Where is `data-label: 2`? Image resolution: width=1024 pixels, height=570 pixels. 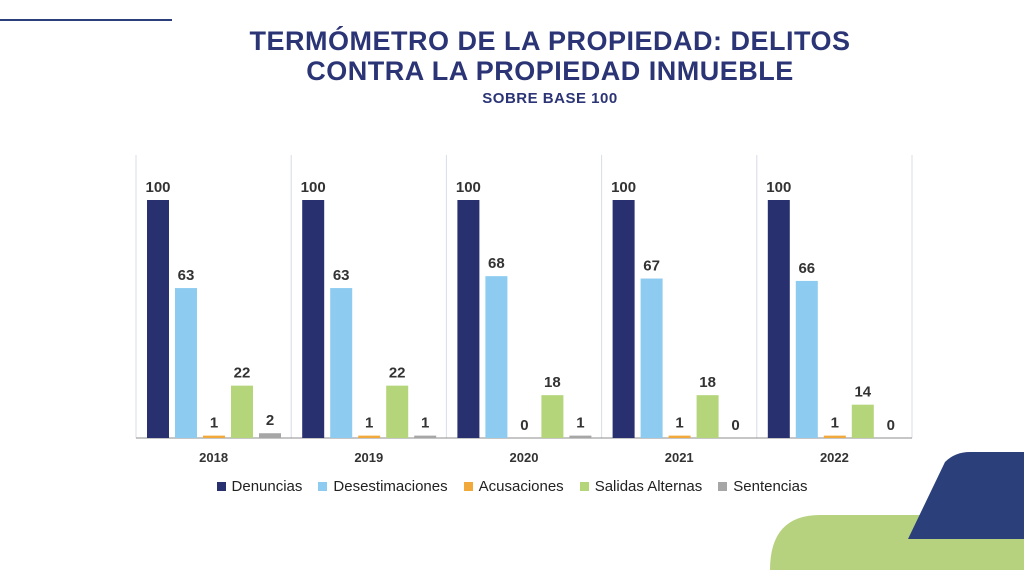
data-label: 2 is located at coordinates (270, 420).